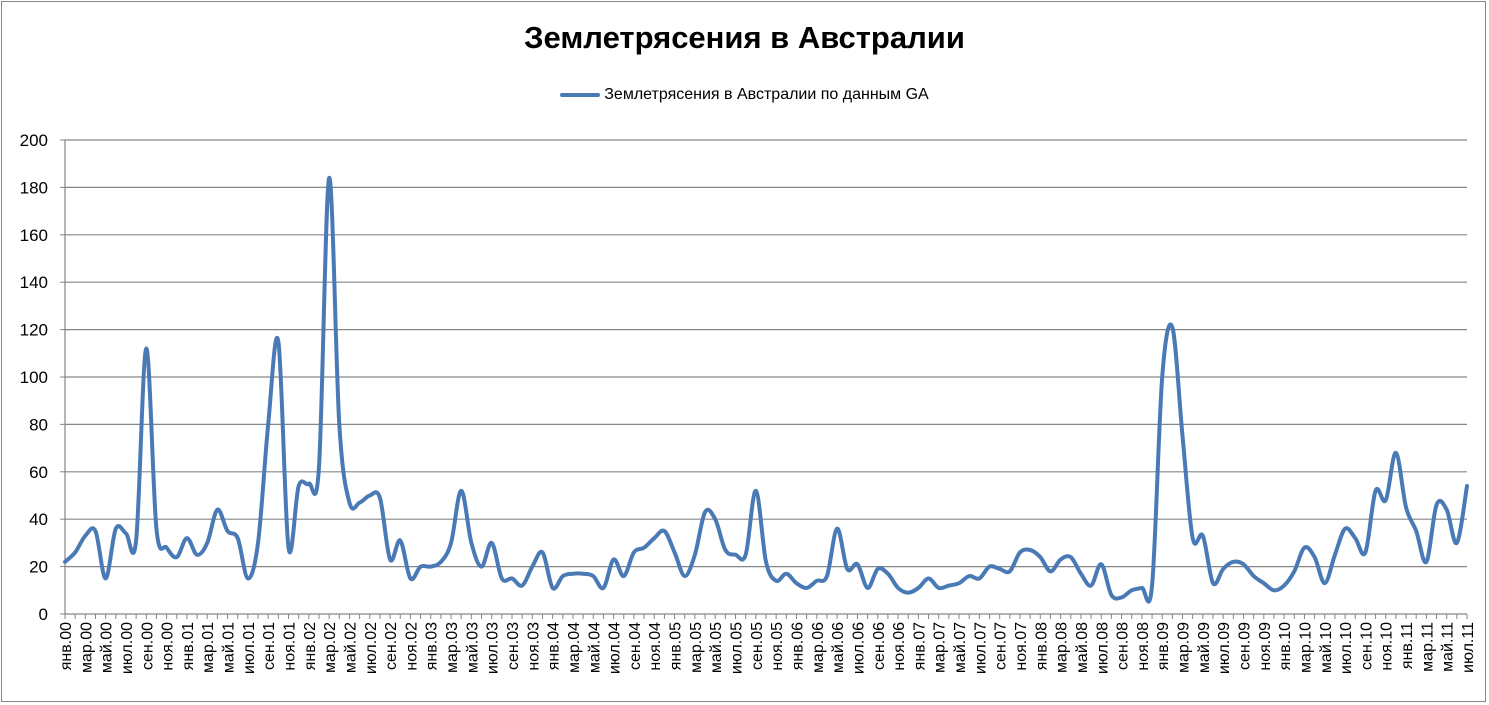  What do you see at coordinates (635, 646) in the screenshot?
I see `x-tick-label: сен.04` at bounding box center [635, 646].